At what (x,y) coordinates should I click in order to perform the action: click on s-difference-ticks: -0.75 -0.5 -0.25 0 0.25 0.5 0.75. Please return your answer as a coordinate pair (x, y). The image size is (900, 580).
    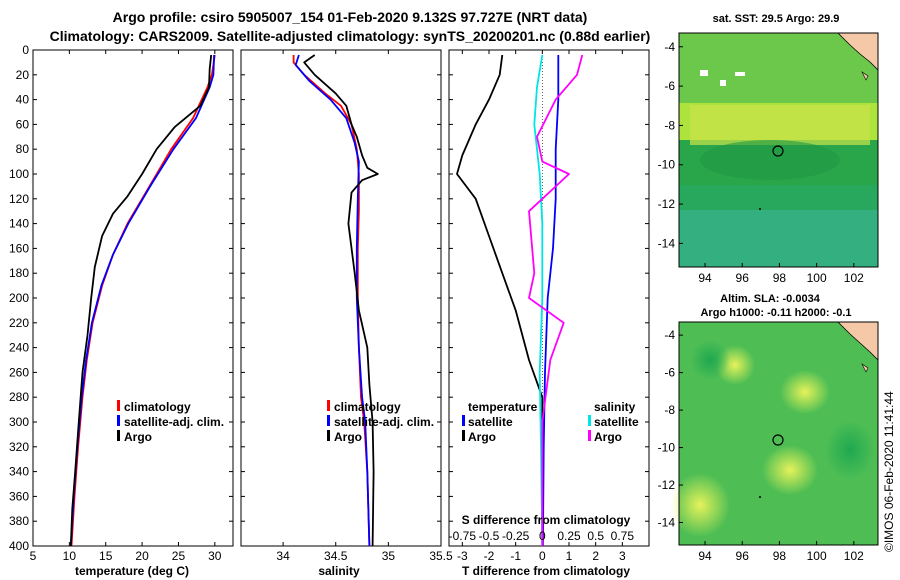
    Looking at the image, I should click on (542, 536).